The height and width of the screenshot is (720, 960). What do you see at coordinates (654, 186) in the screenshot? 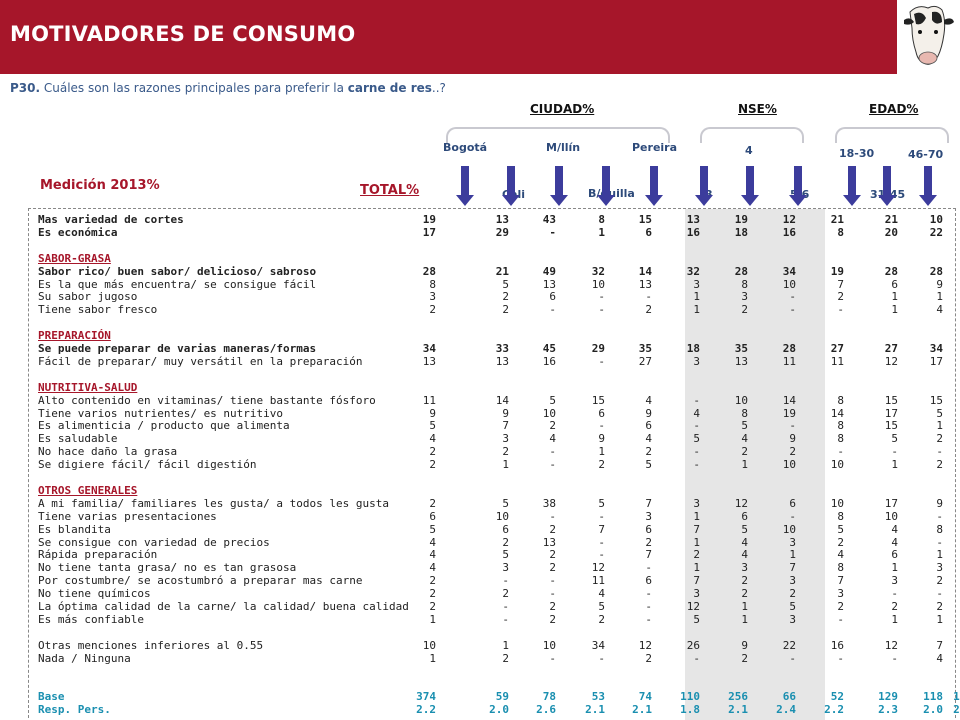
I see `arrow-pereira-icon` at bounding box center [654, 186].